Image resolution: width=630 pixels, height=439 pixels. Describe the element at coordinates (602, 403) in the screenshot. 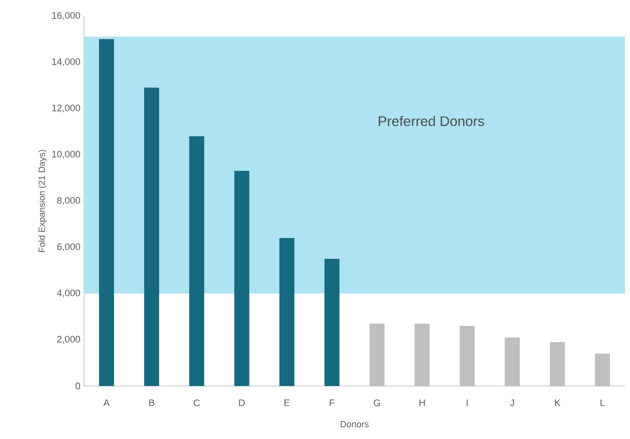

I see `x-tick-label: L` at that location.